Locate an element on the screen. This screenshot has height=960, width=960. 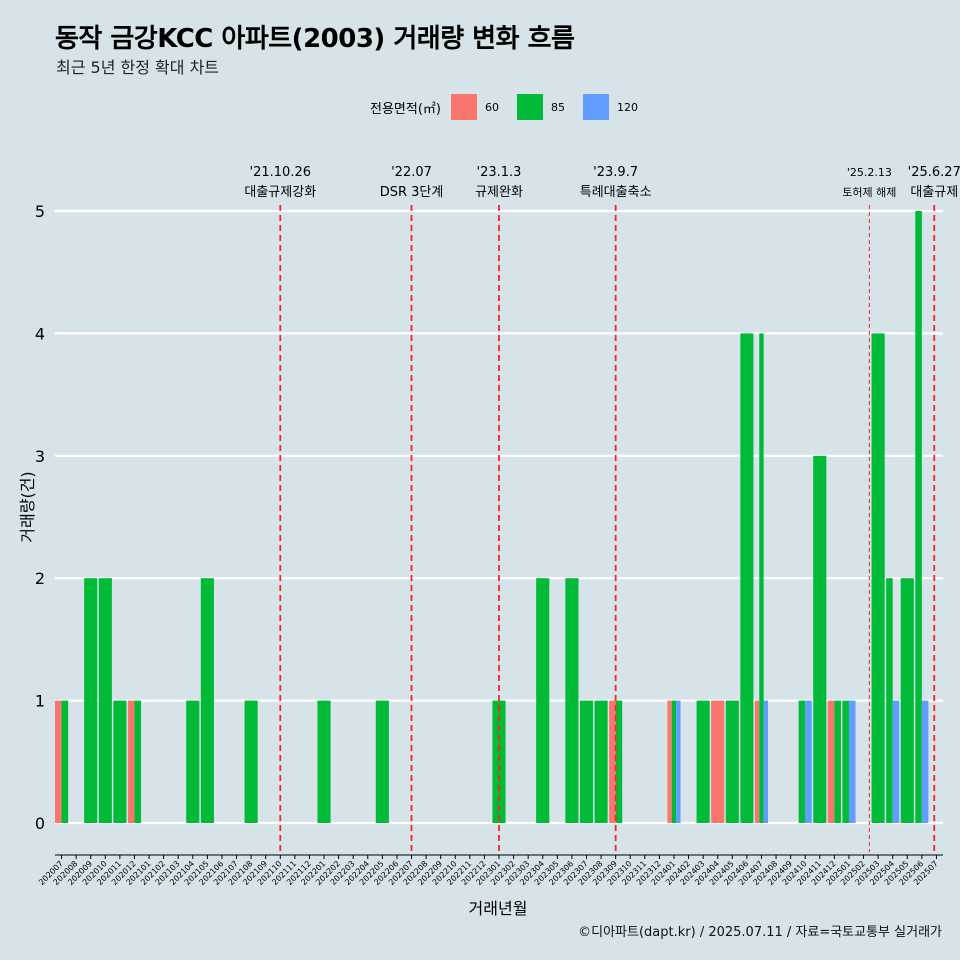
legend-label-120: 120 is located at coordinates (627, 107).